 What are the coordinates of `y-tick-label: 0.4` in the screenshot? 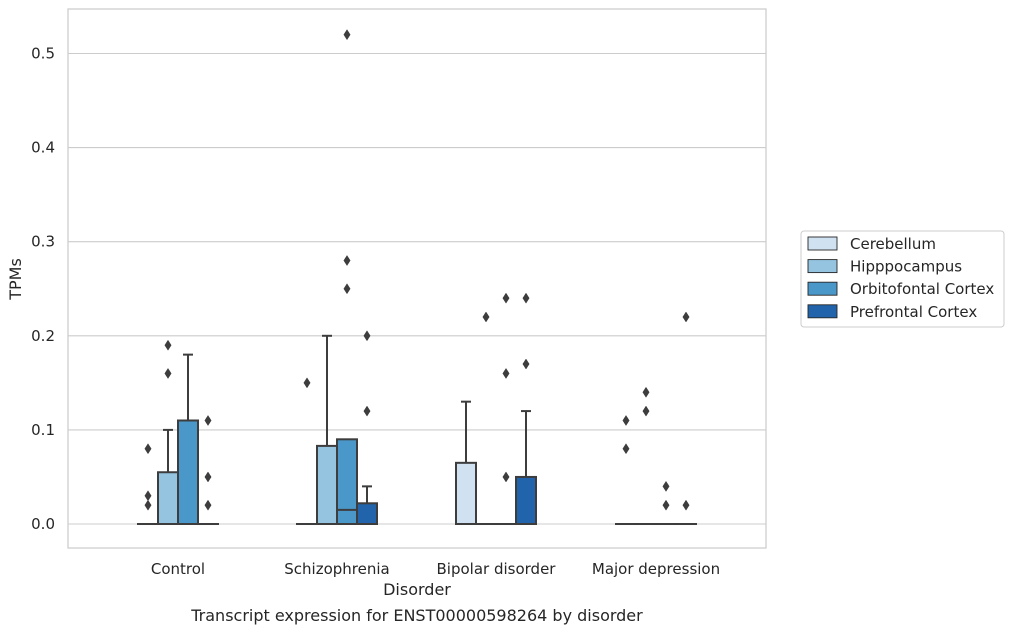 It's located at (43, 148).